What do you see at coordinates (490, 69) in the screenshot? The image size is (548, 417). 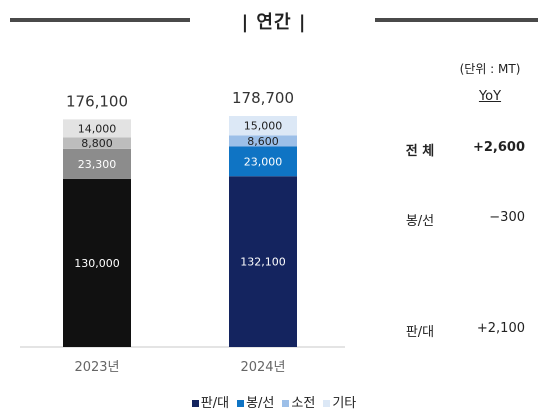 I see `unit-note: (단위 : MT)` at bounding box center [490, 69].